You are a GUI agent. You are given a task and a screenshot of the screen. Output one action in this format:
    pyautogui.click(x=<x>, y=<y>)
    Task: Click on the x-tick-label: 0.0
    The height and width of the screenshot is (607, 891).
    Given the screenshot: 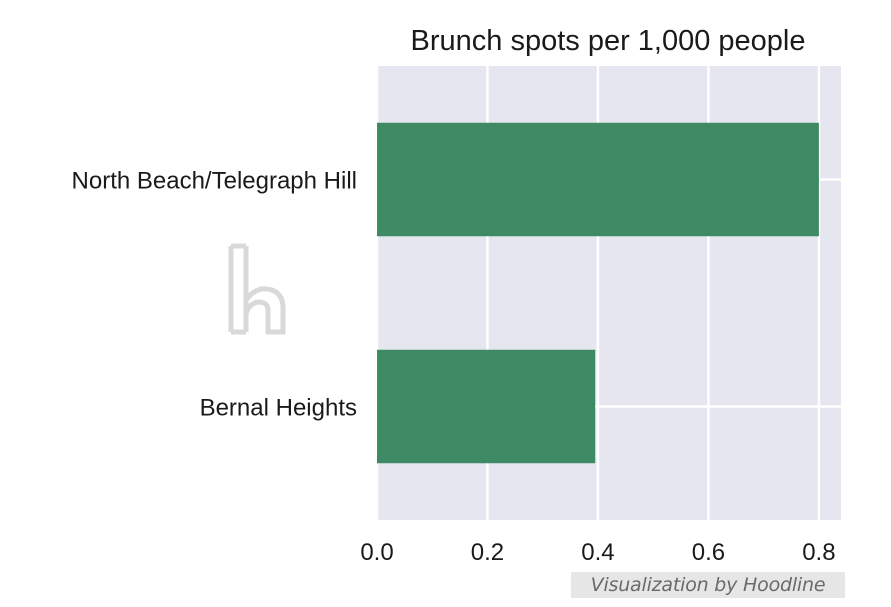 What is the action you would take?
    pyautogui.click(x=376, y=552)
    